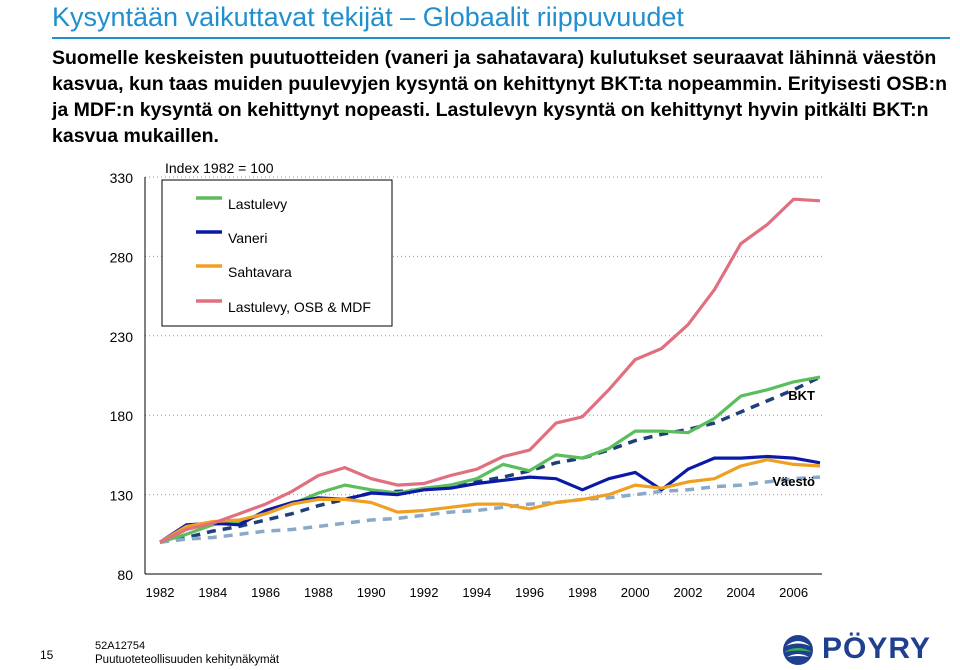 This screenshot has width=960, height=670. I want to click on x-tick-label-1986: 1986, so click(265, 592).